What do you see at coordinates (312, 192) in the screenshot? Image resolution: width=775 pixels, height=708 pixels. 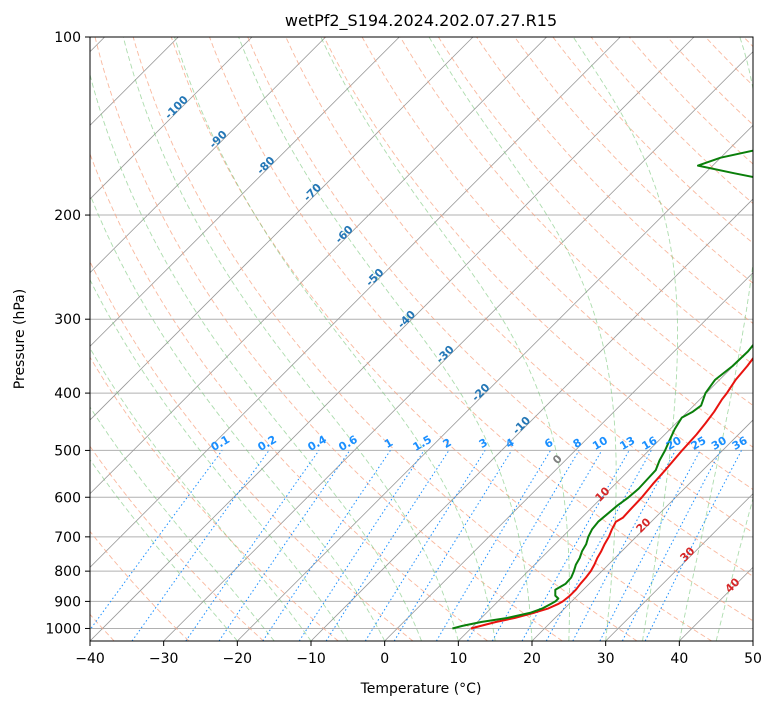 I see `isotherm-label: -70` at bounding box center [312, 192].